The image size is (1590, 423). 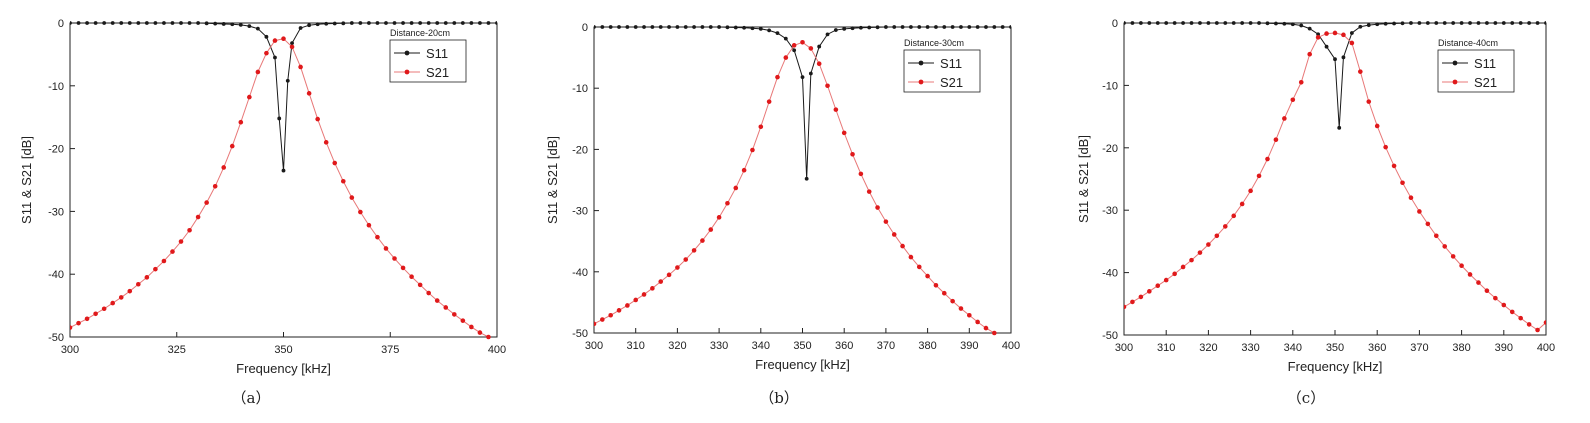 I want to click on x-tick-label: 400, so click(x=497, y=350).